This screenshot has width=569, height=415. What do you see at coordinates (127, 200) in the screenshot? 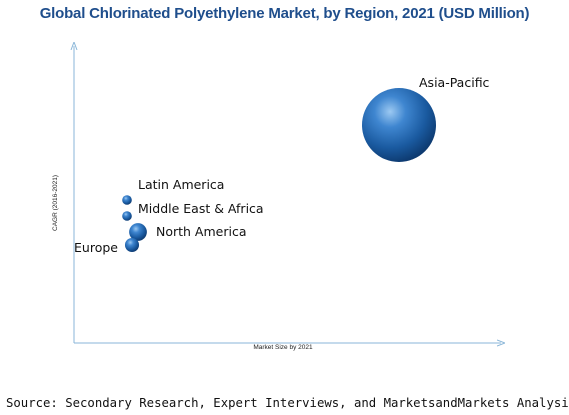
I see `bubble-latin-america` at bounding box center [127, 200].